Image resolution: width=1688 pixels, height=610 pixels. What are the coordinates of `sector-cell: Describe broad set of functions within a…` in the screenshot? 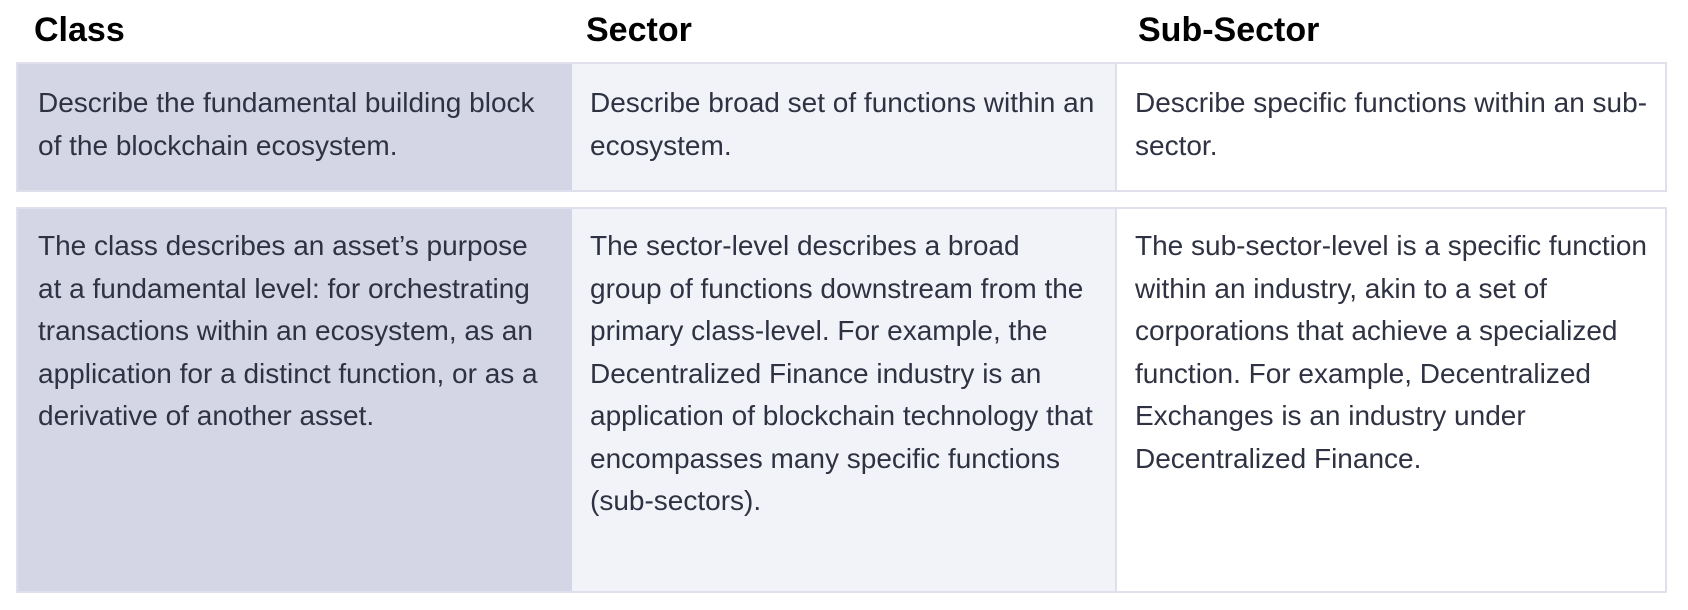 It's located at (844, 127).